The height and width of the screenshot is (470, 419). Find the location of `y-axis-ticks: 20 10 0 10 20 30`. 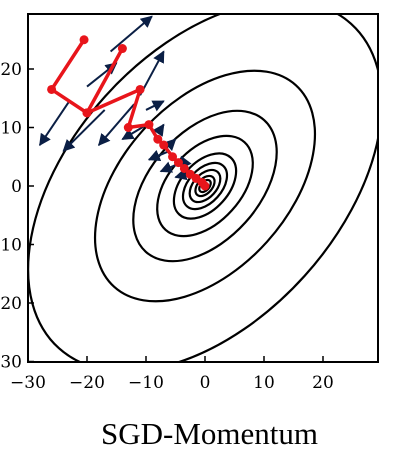

y-axis-ticks: 20 10 0 10 20 30 is located at coordinates (17, 216).